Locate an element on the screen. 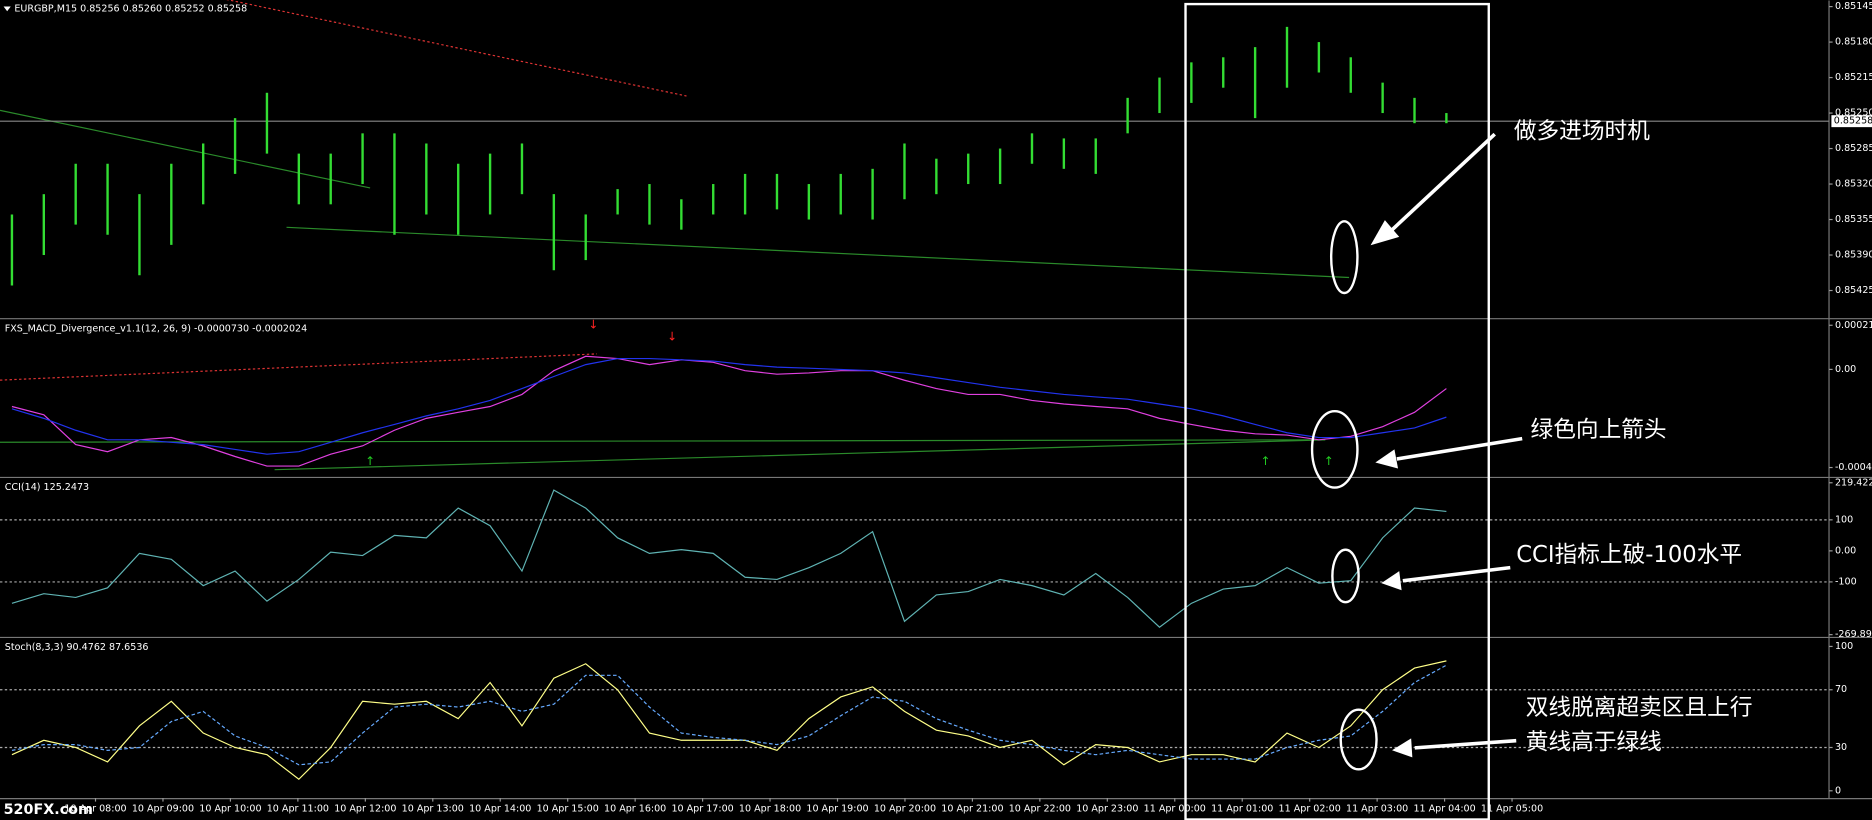 The image size is (1872, 820). x-tick-label: 10 Apr 22:00 is located at coordinates (1040, 808).